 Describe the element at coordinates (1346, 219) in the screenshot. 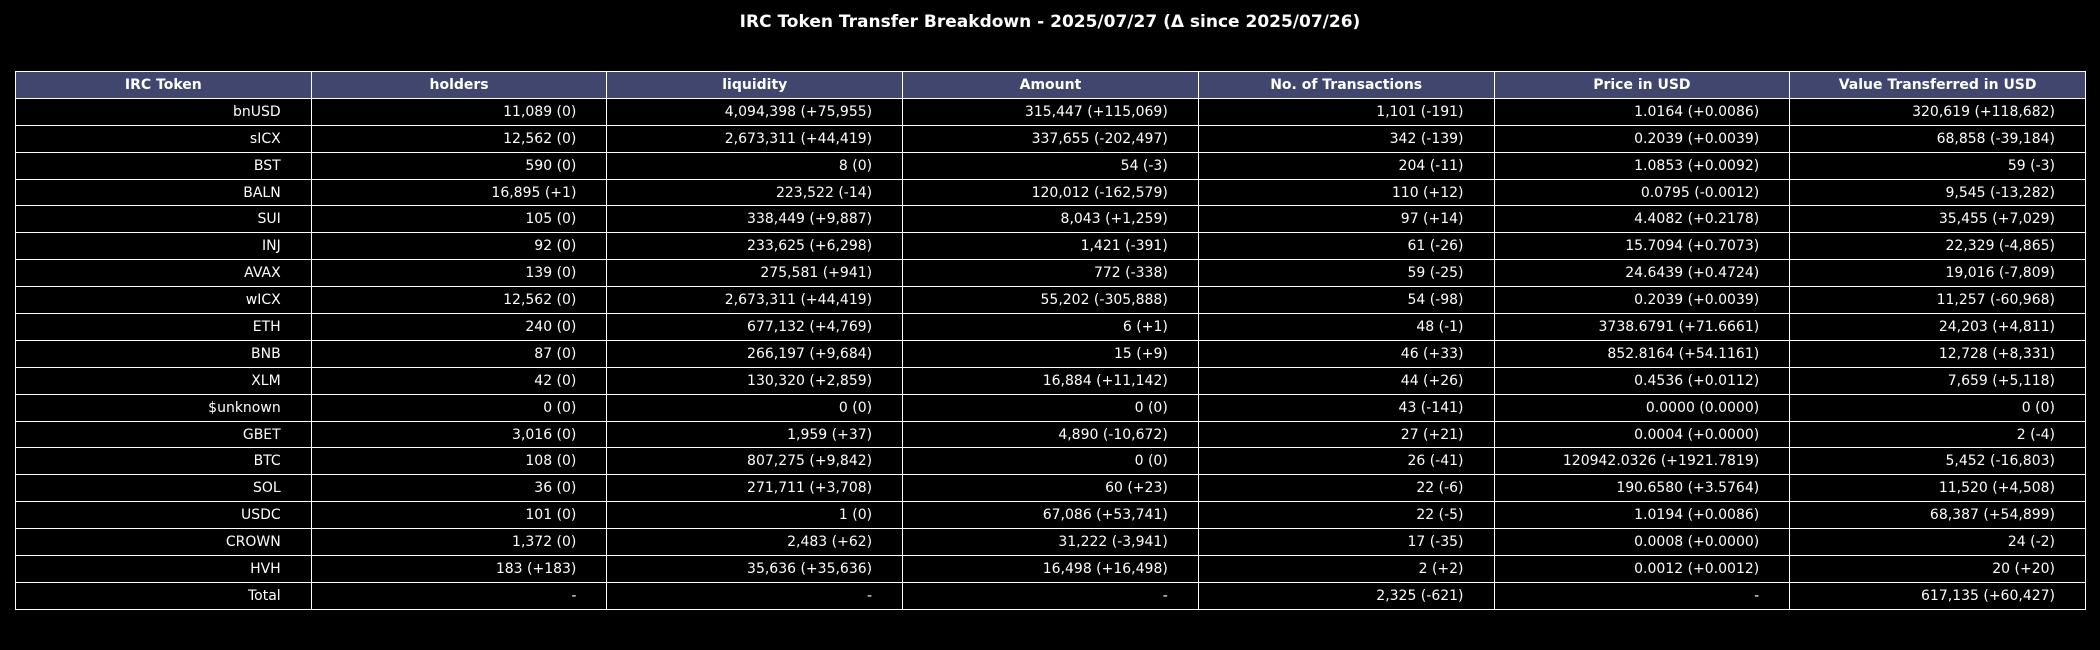

I see `table-cell: 97 (+14)` at that location.